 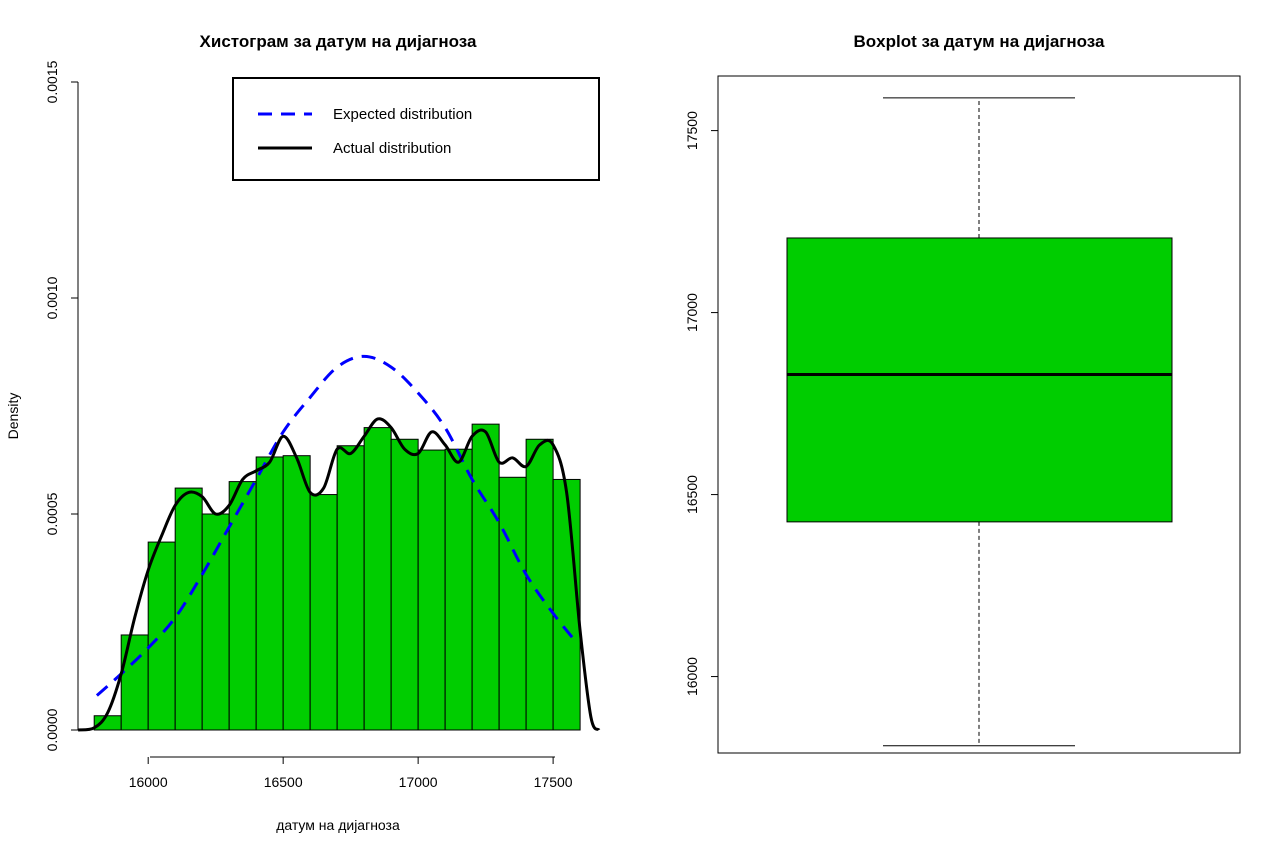 What do you see at coordinates (979, 380) in the screenshot?
I see `iqr-box` at bounding box center [979, 380].